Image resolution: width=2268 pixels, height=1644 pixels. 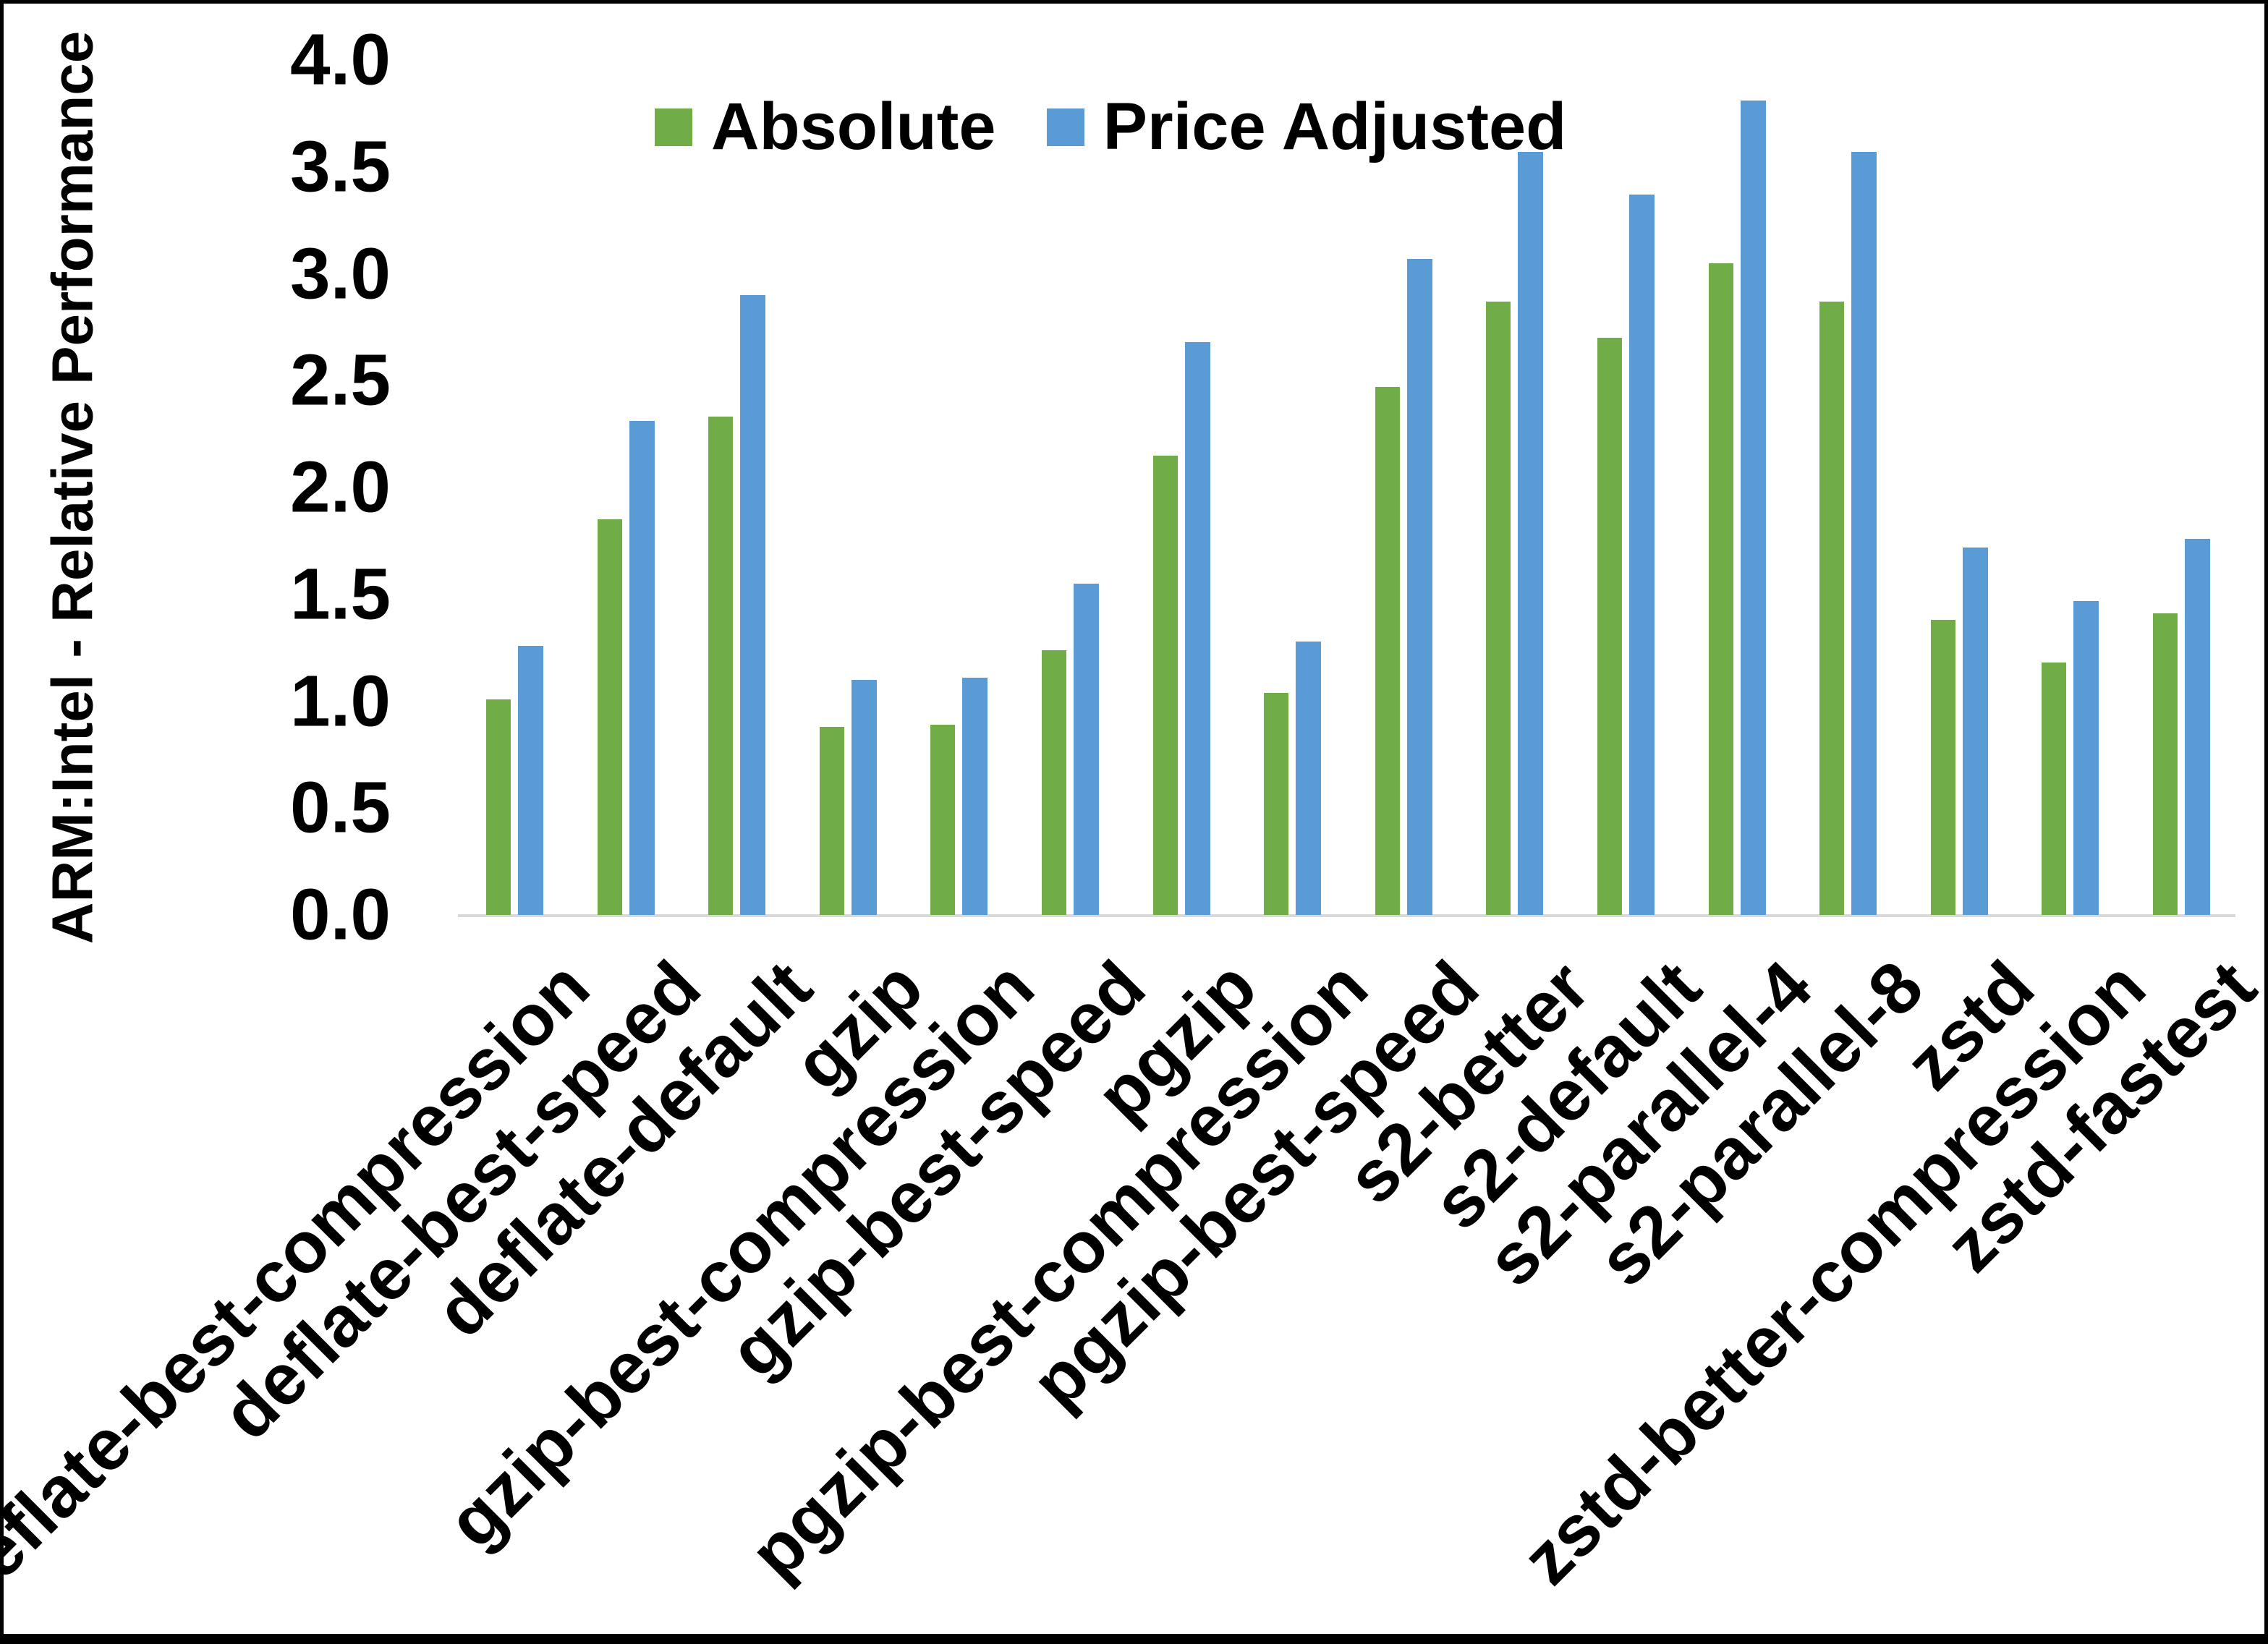 I want to click on y-tick-label-2.0: 2.0, so click(x=340, y=487).